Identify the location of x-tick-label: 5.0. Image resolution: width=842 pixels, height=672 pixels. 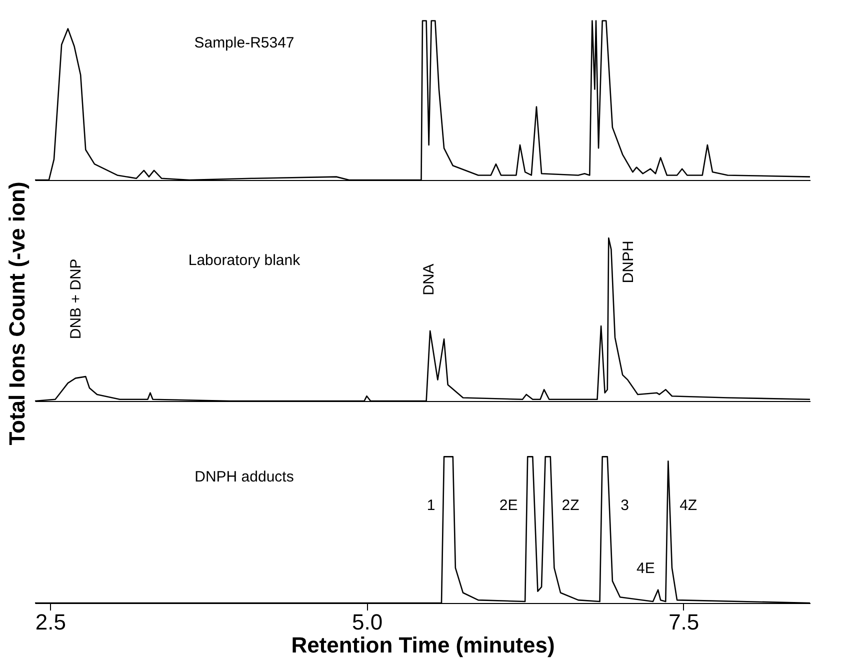
(367, 622).